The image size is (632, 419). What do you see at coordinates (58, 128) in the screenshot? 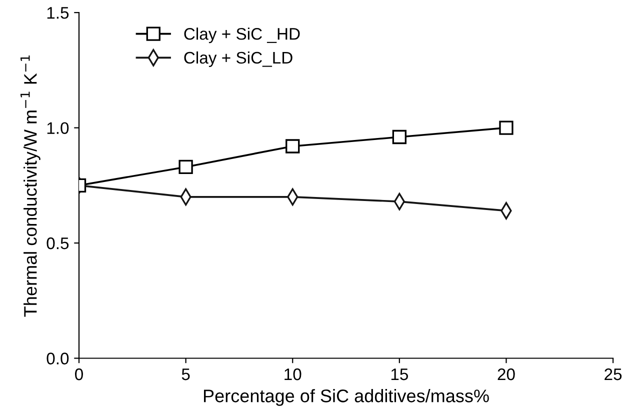
I see `y-tick-label: 1.0` at bounding box center [58, 128].